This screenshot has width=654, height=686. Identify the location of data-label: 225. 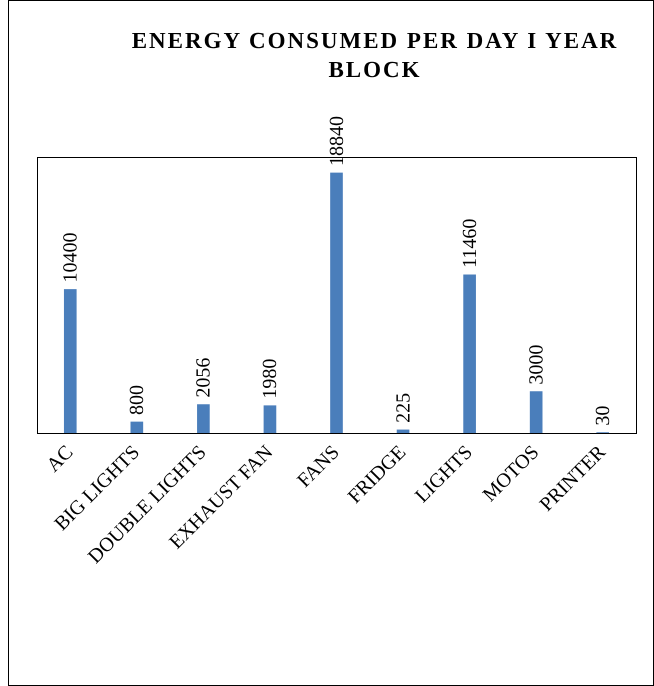
(403, 407).